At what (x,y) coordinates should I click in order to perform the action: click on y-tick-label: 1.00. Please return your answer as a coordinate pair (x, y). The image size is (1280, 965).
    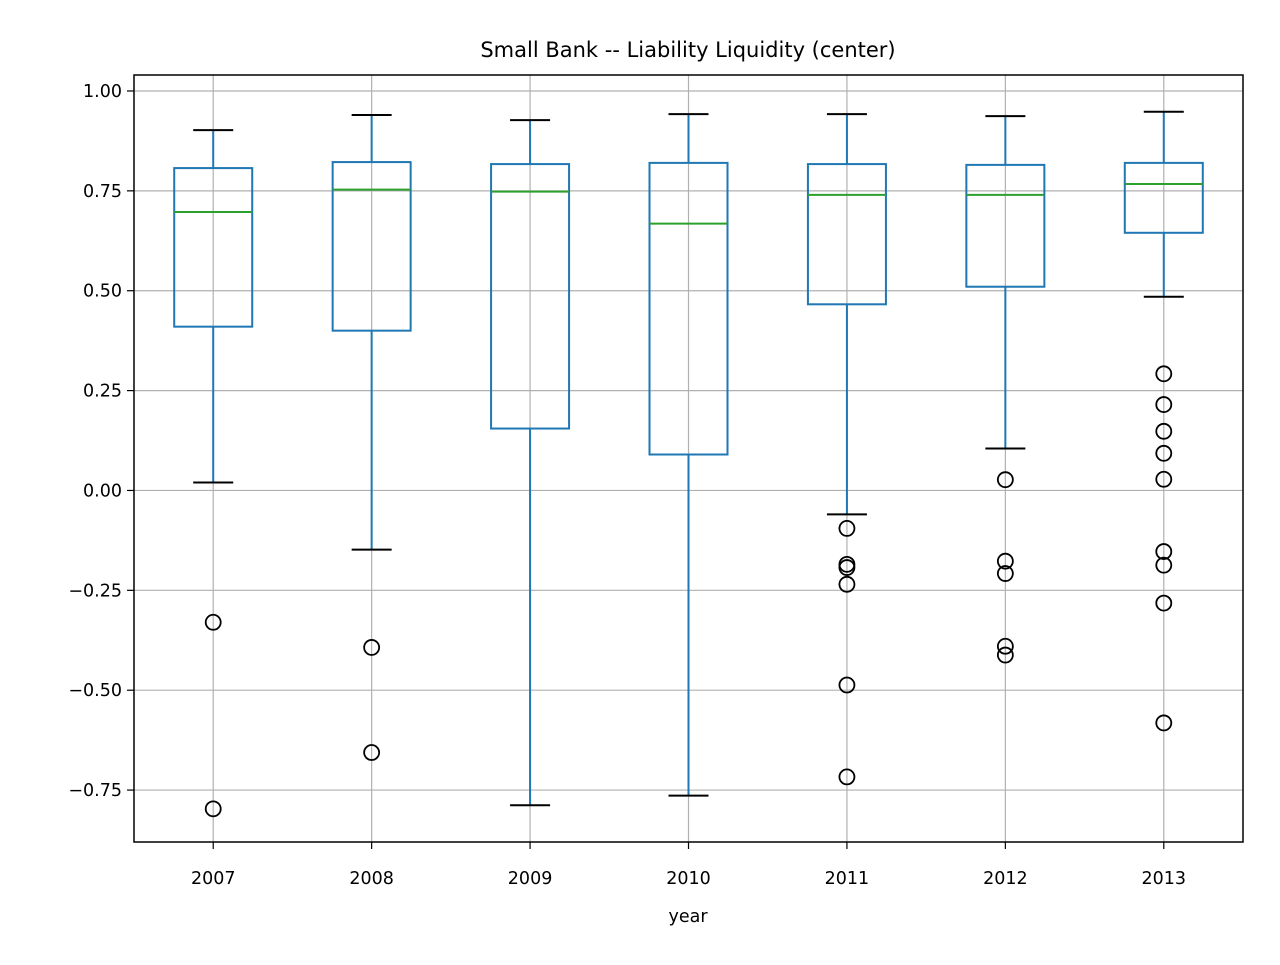
    Looking at the image, I should click on (102, 92).